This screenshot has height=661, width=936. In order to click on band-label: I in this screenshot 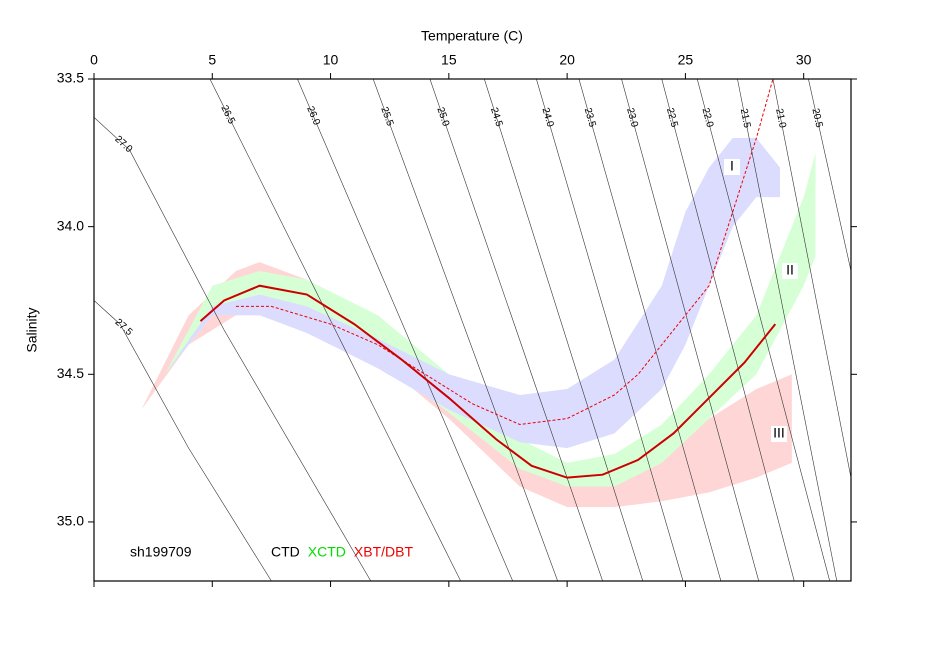, I will do `click(732, 166)`.